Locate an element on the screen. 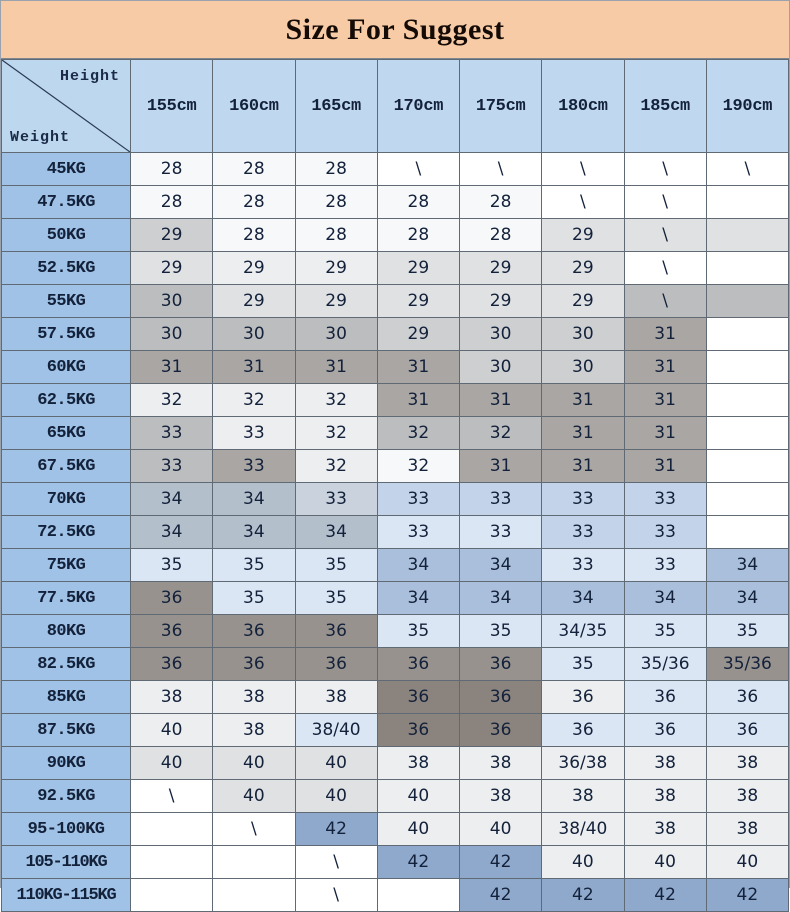 The width and height of the screenshot is (790, 912). size-cell-80KG-185cm: 35 is located at coordinates (665, 631).